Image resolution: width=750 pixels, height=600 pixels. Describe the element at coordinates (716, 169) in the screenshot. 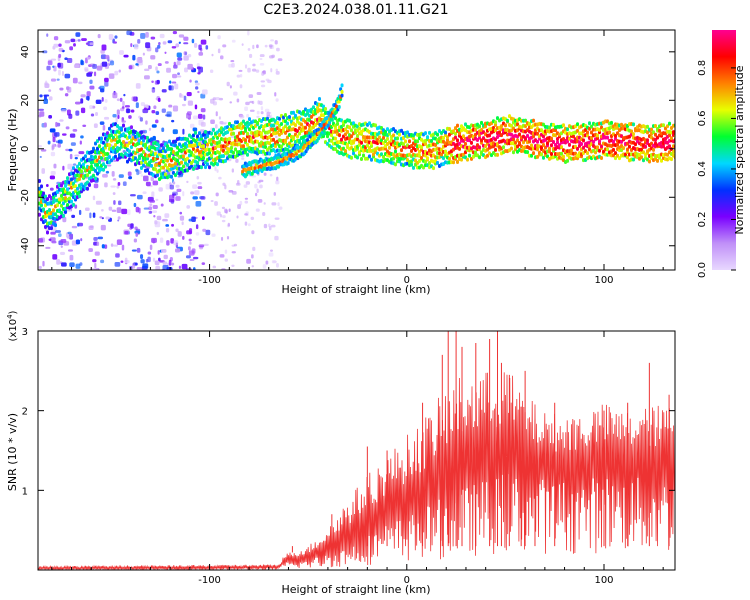

I see `colorbar-axis: 0.0 0.2 0.4 0.6 0.8` at that location.